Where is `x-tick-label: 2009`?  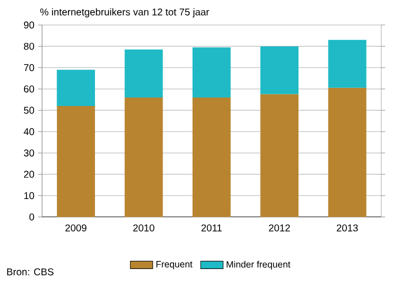
x-tick-label: 2009 is located at coordinates (75, 228).